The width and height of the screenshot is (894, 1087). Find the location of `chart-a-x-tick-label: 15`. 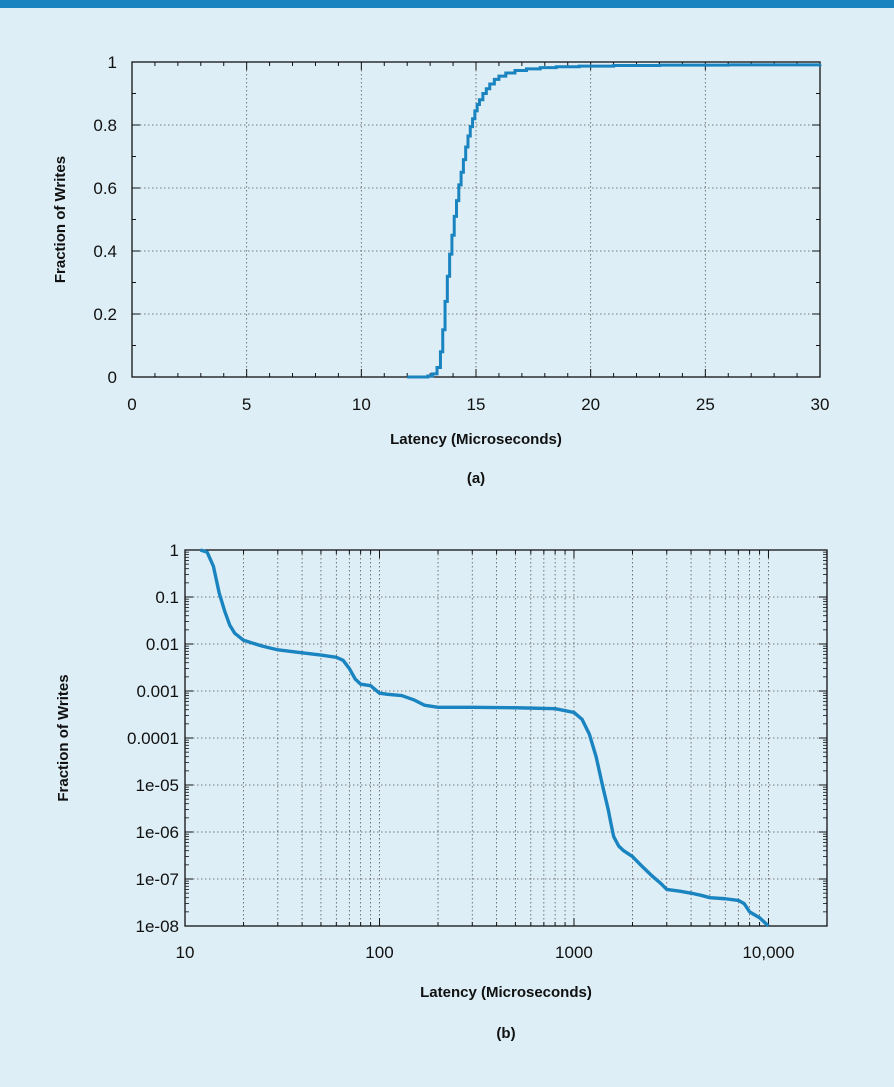

chart-a-x-tick-label: 15 is located at coordinates (476, 404).